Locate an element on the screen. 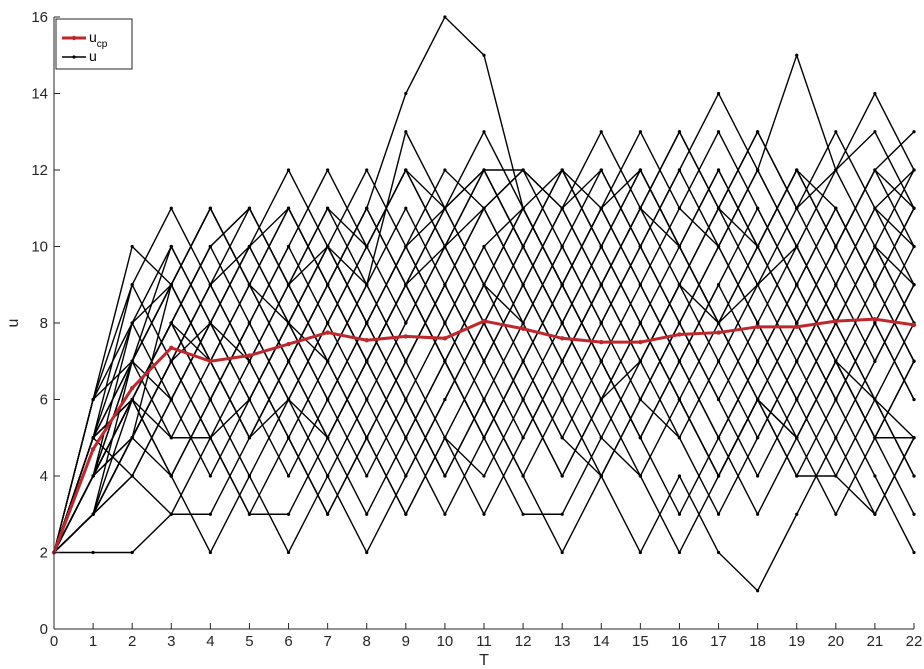 This screenshot has width=924, height=669. legend-label-main: u is located at coordinates (93, 56).